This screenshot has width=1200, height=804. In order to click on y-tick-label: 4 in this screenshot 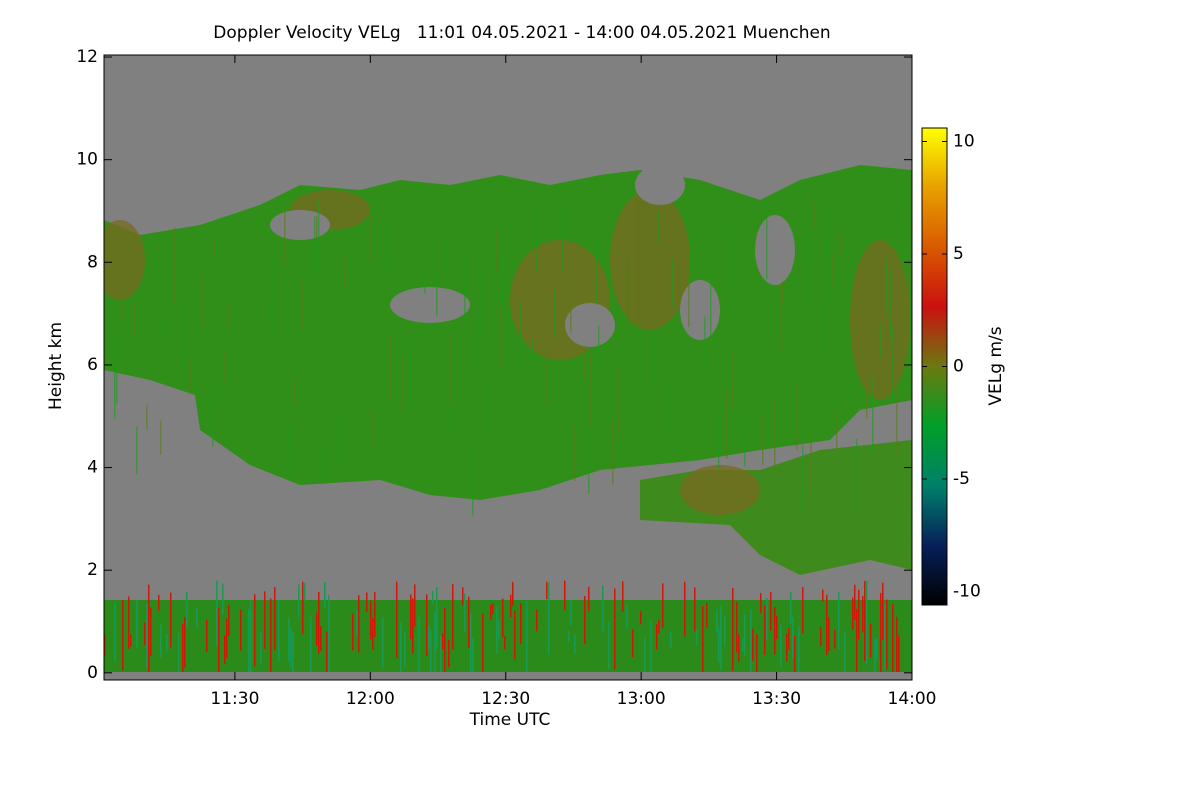, I will do `click(92, 468)`.